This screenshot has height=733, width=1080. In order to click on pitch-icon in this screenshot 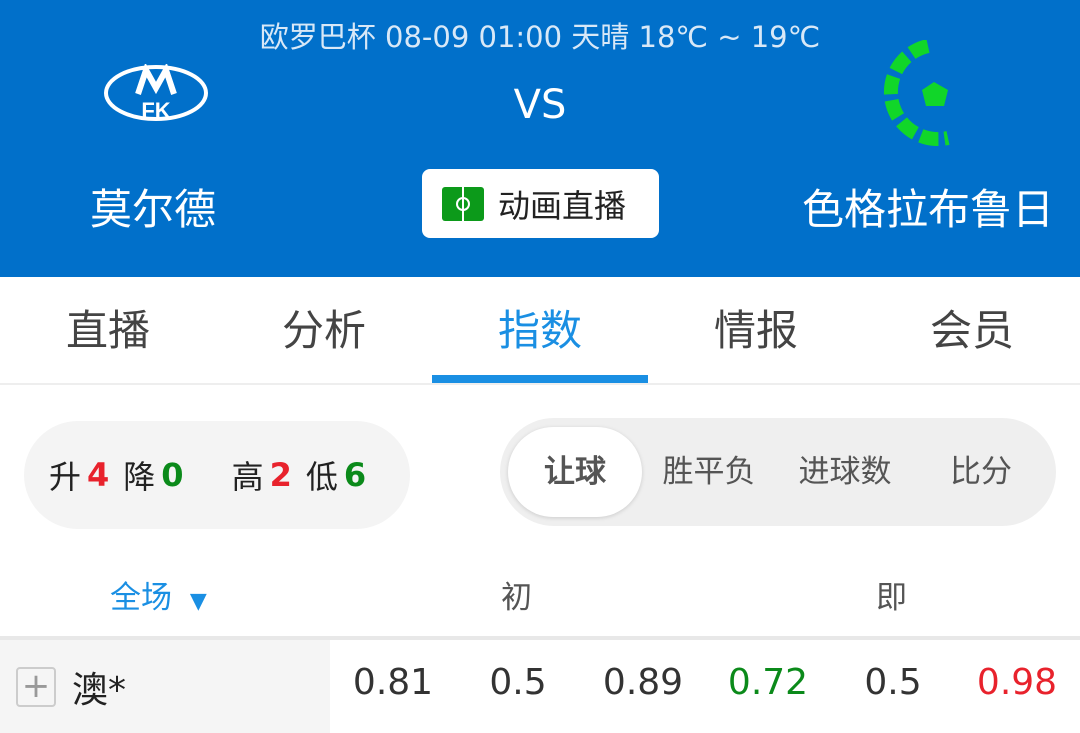, I will do `click(463, 203)`.